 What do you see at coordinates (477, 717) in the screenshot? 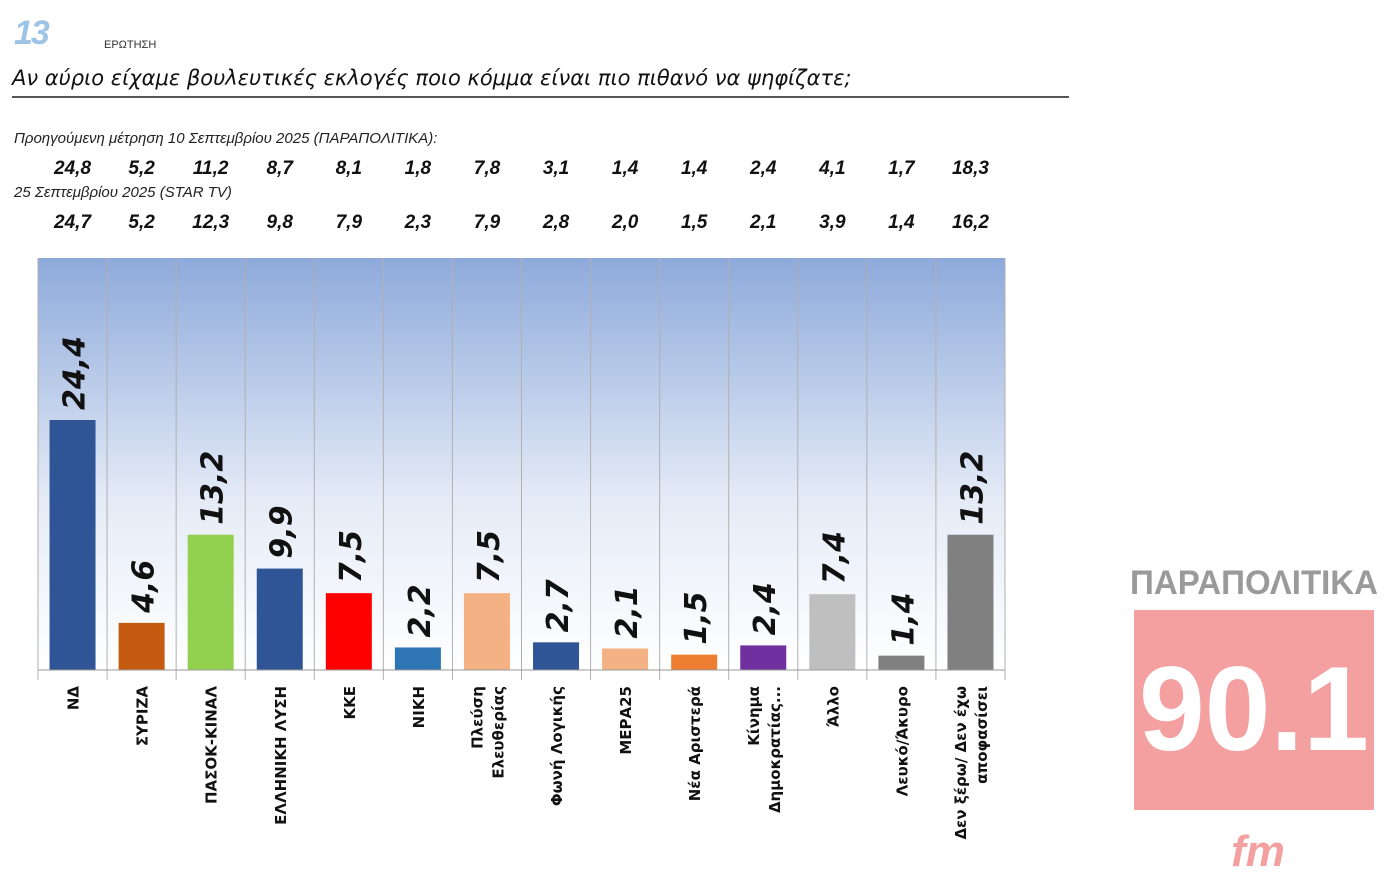
I see `category-label: Πλεύση` at bounding box center [477, 717].